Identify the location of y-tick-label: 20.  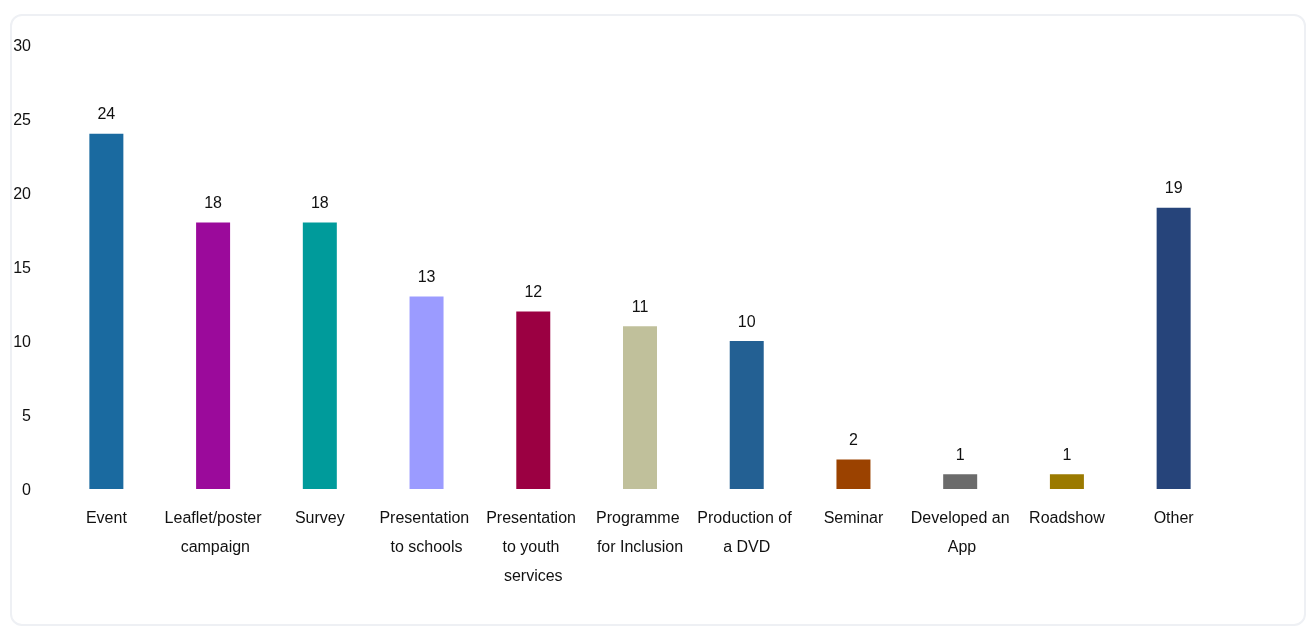
(22, 193).